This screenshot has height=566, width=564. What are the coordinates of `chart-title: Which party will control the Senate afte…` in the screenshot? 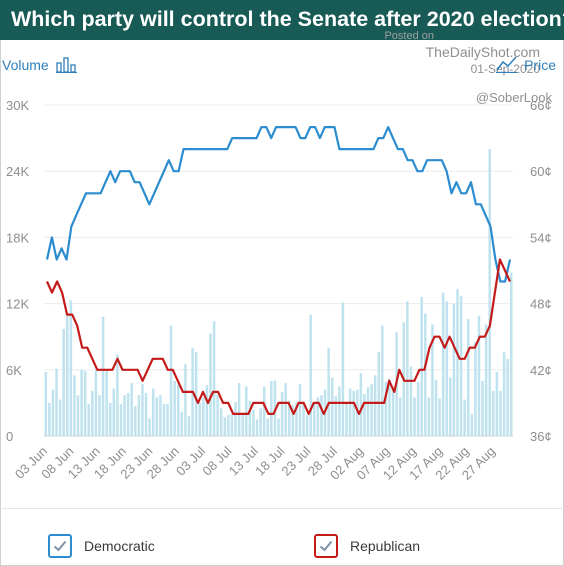 It's located at (287, 19).